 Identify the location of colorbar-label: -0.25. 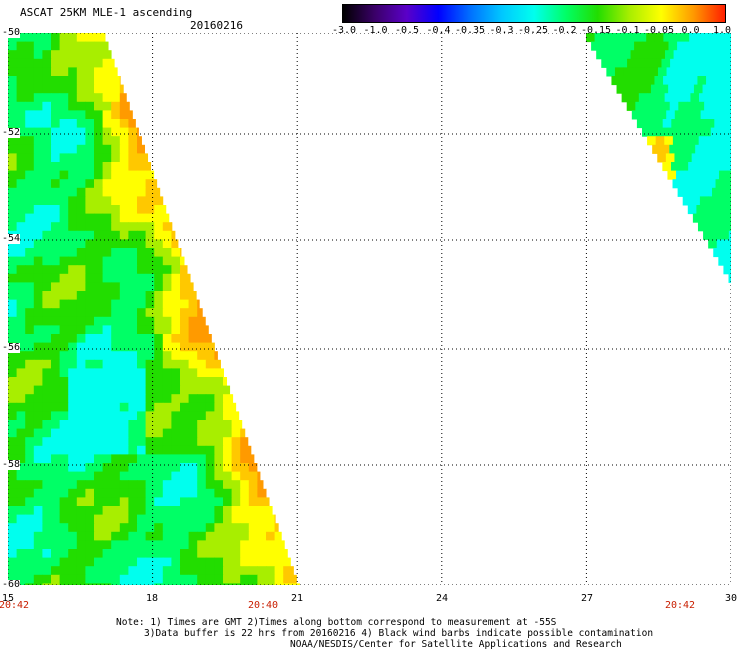
(533, 30).